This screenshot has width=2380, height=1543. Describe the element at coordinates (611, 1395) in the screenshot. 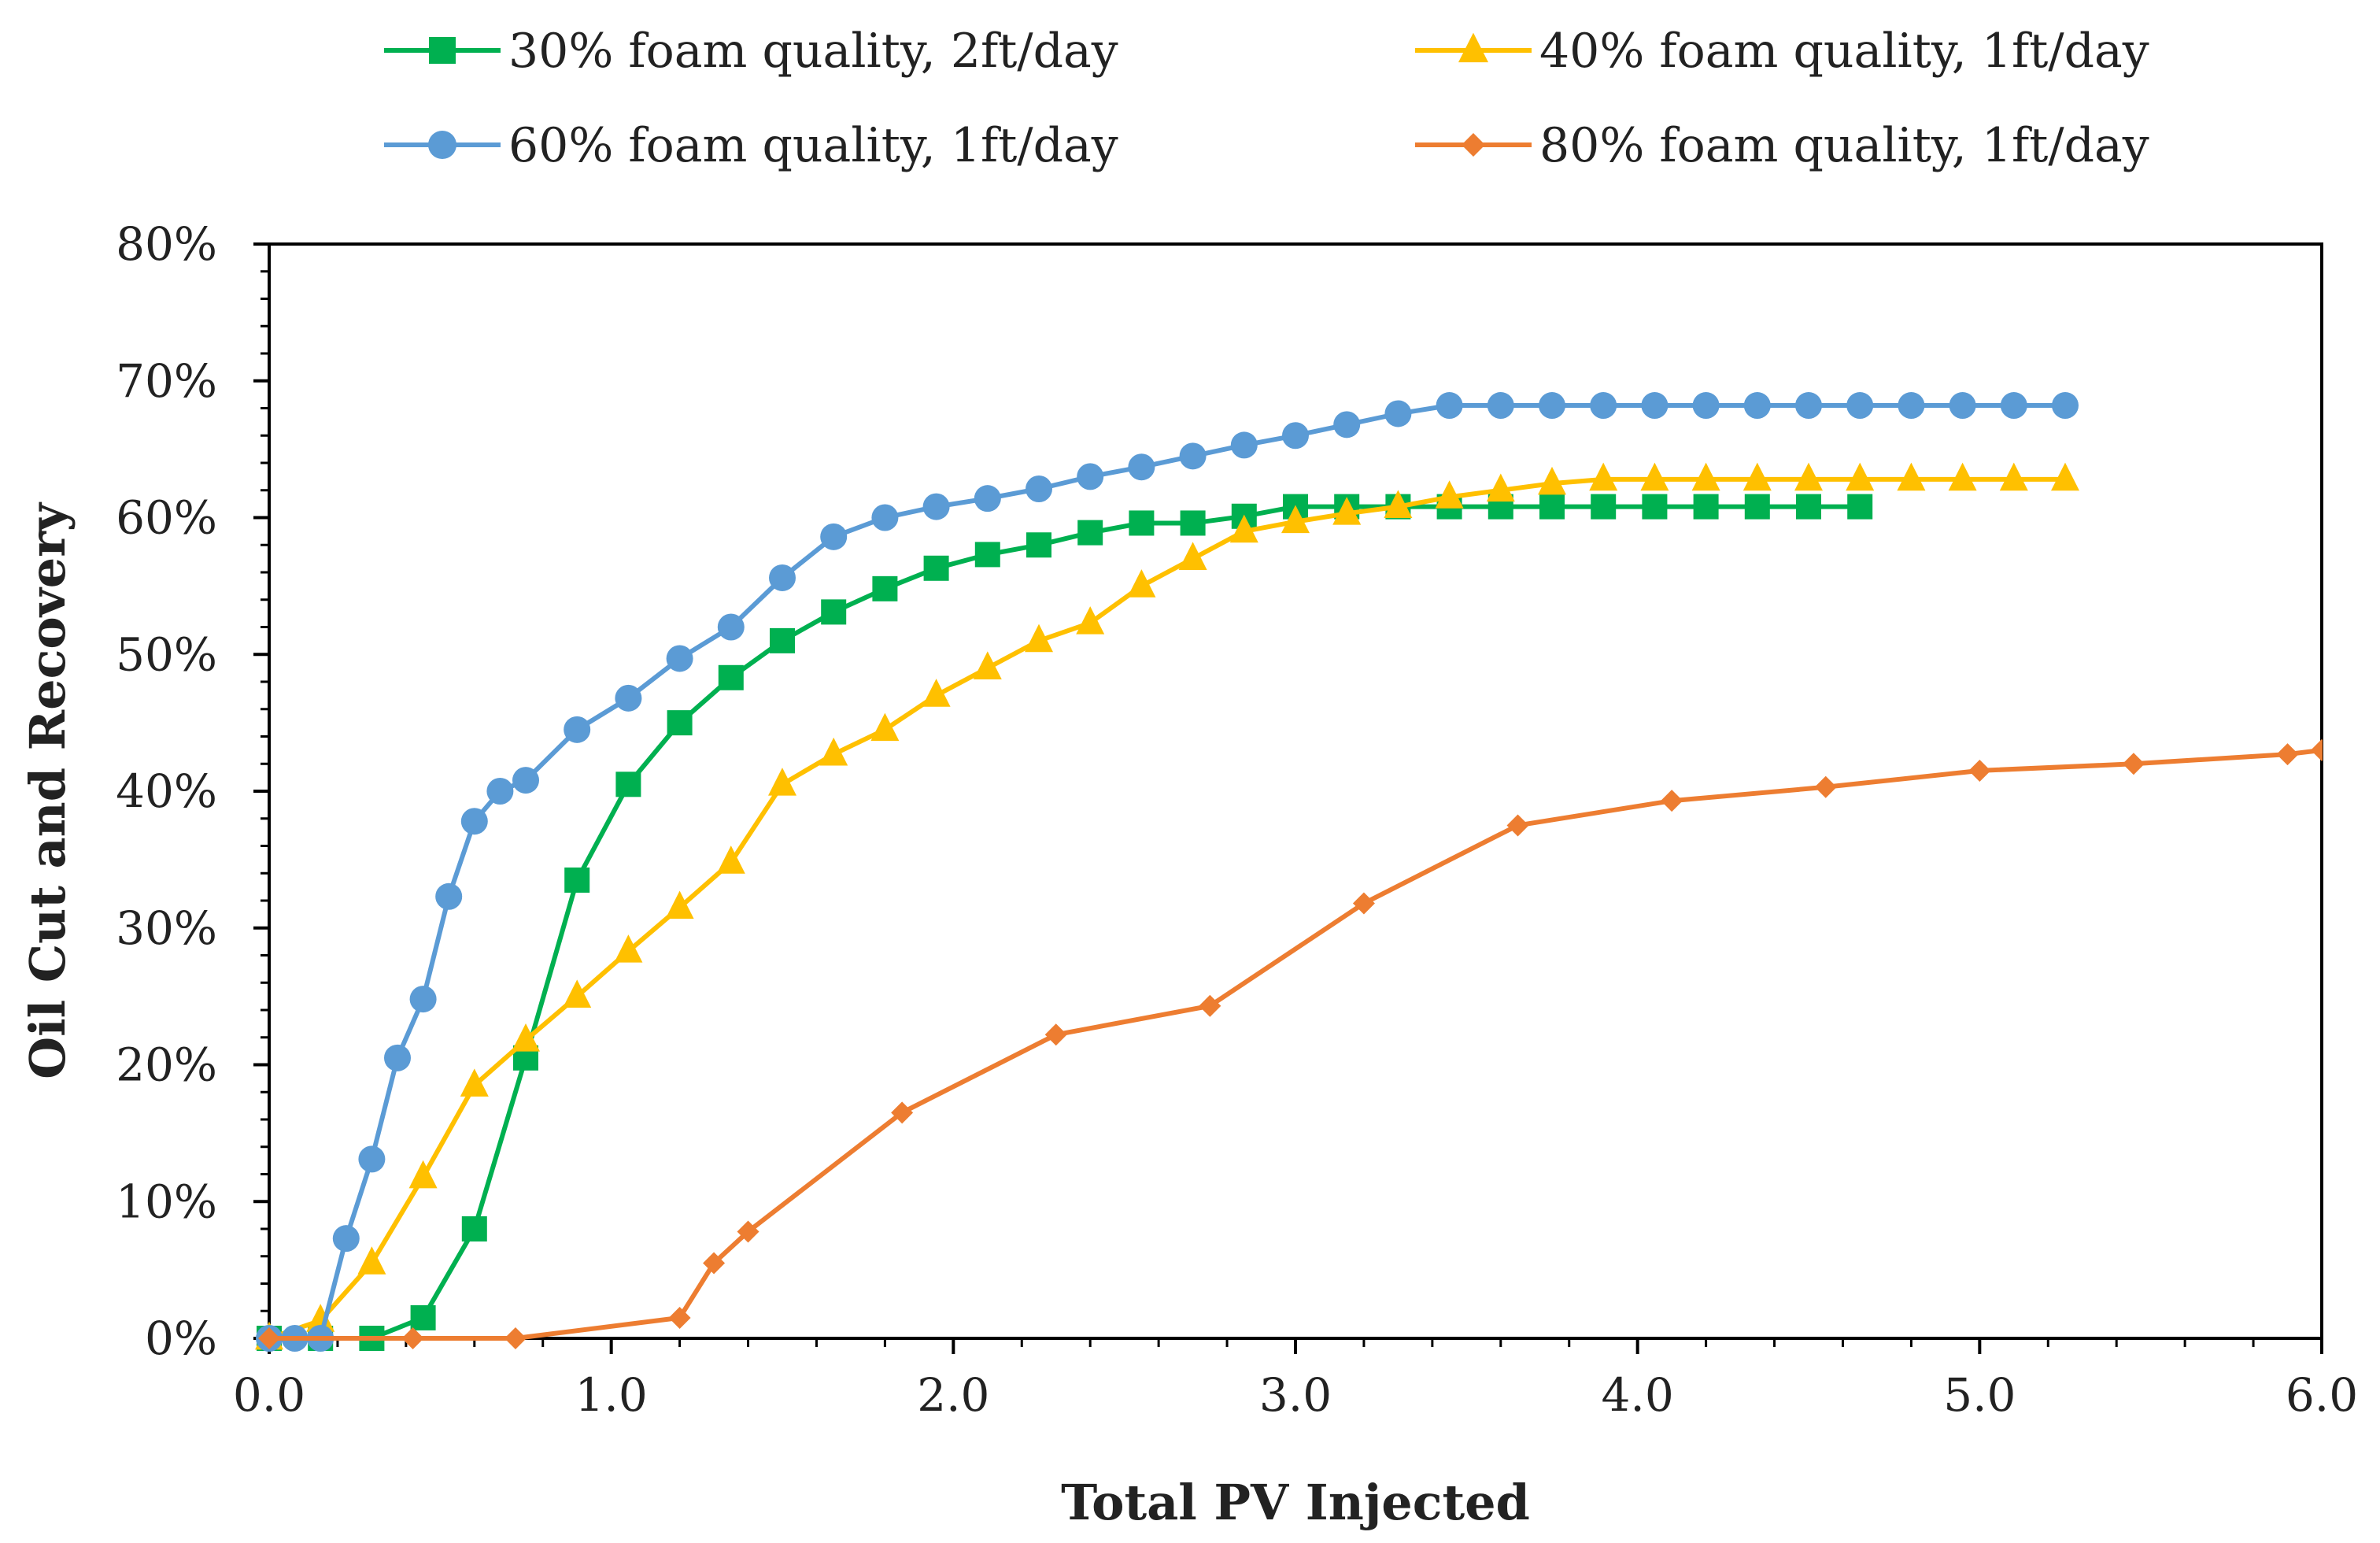

I see `x-tick-label: 1.0` at that location.